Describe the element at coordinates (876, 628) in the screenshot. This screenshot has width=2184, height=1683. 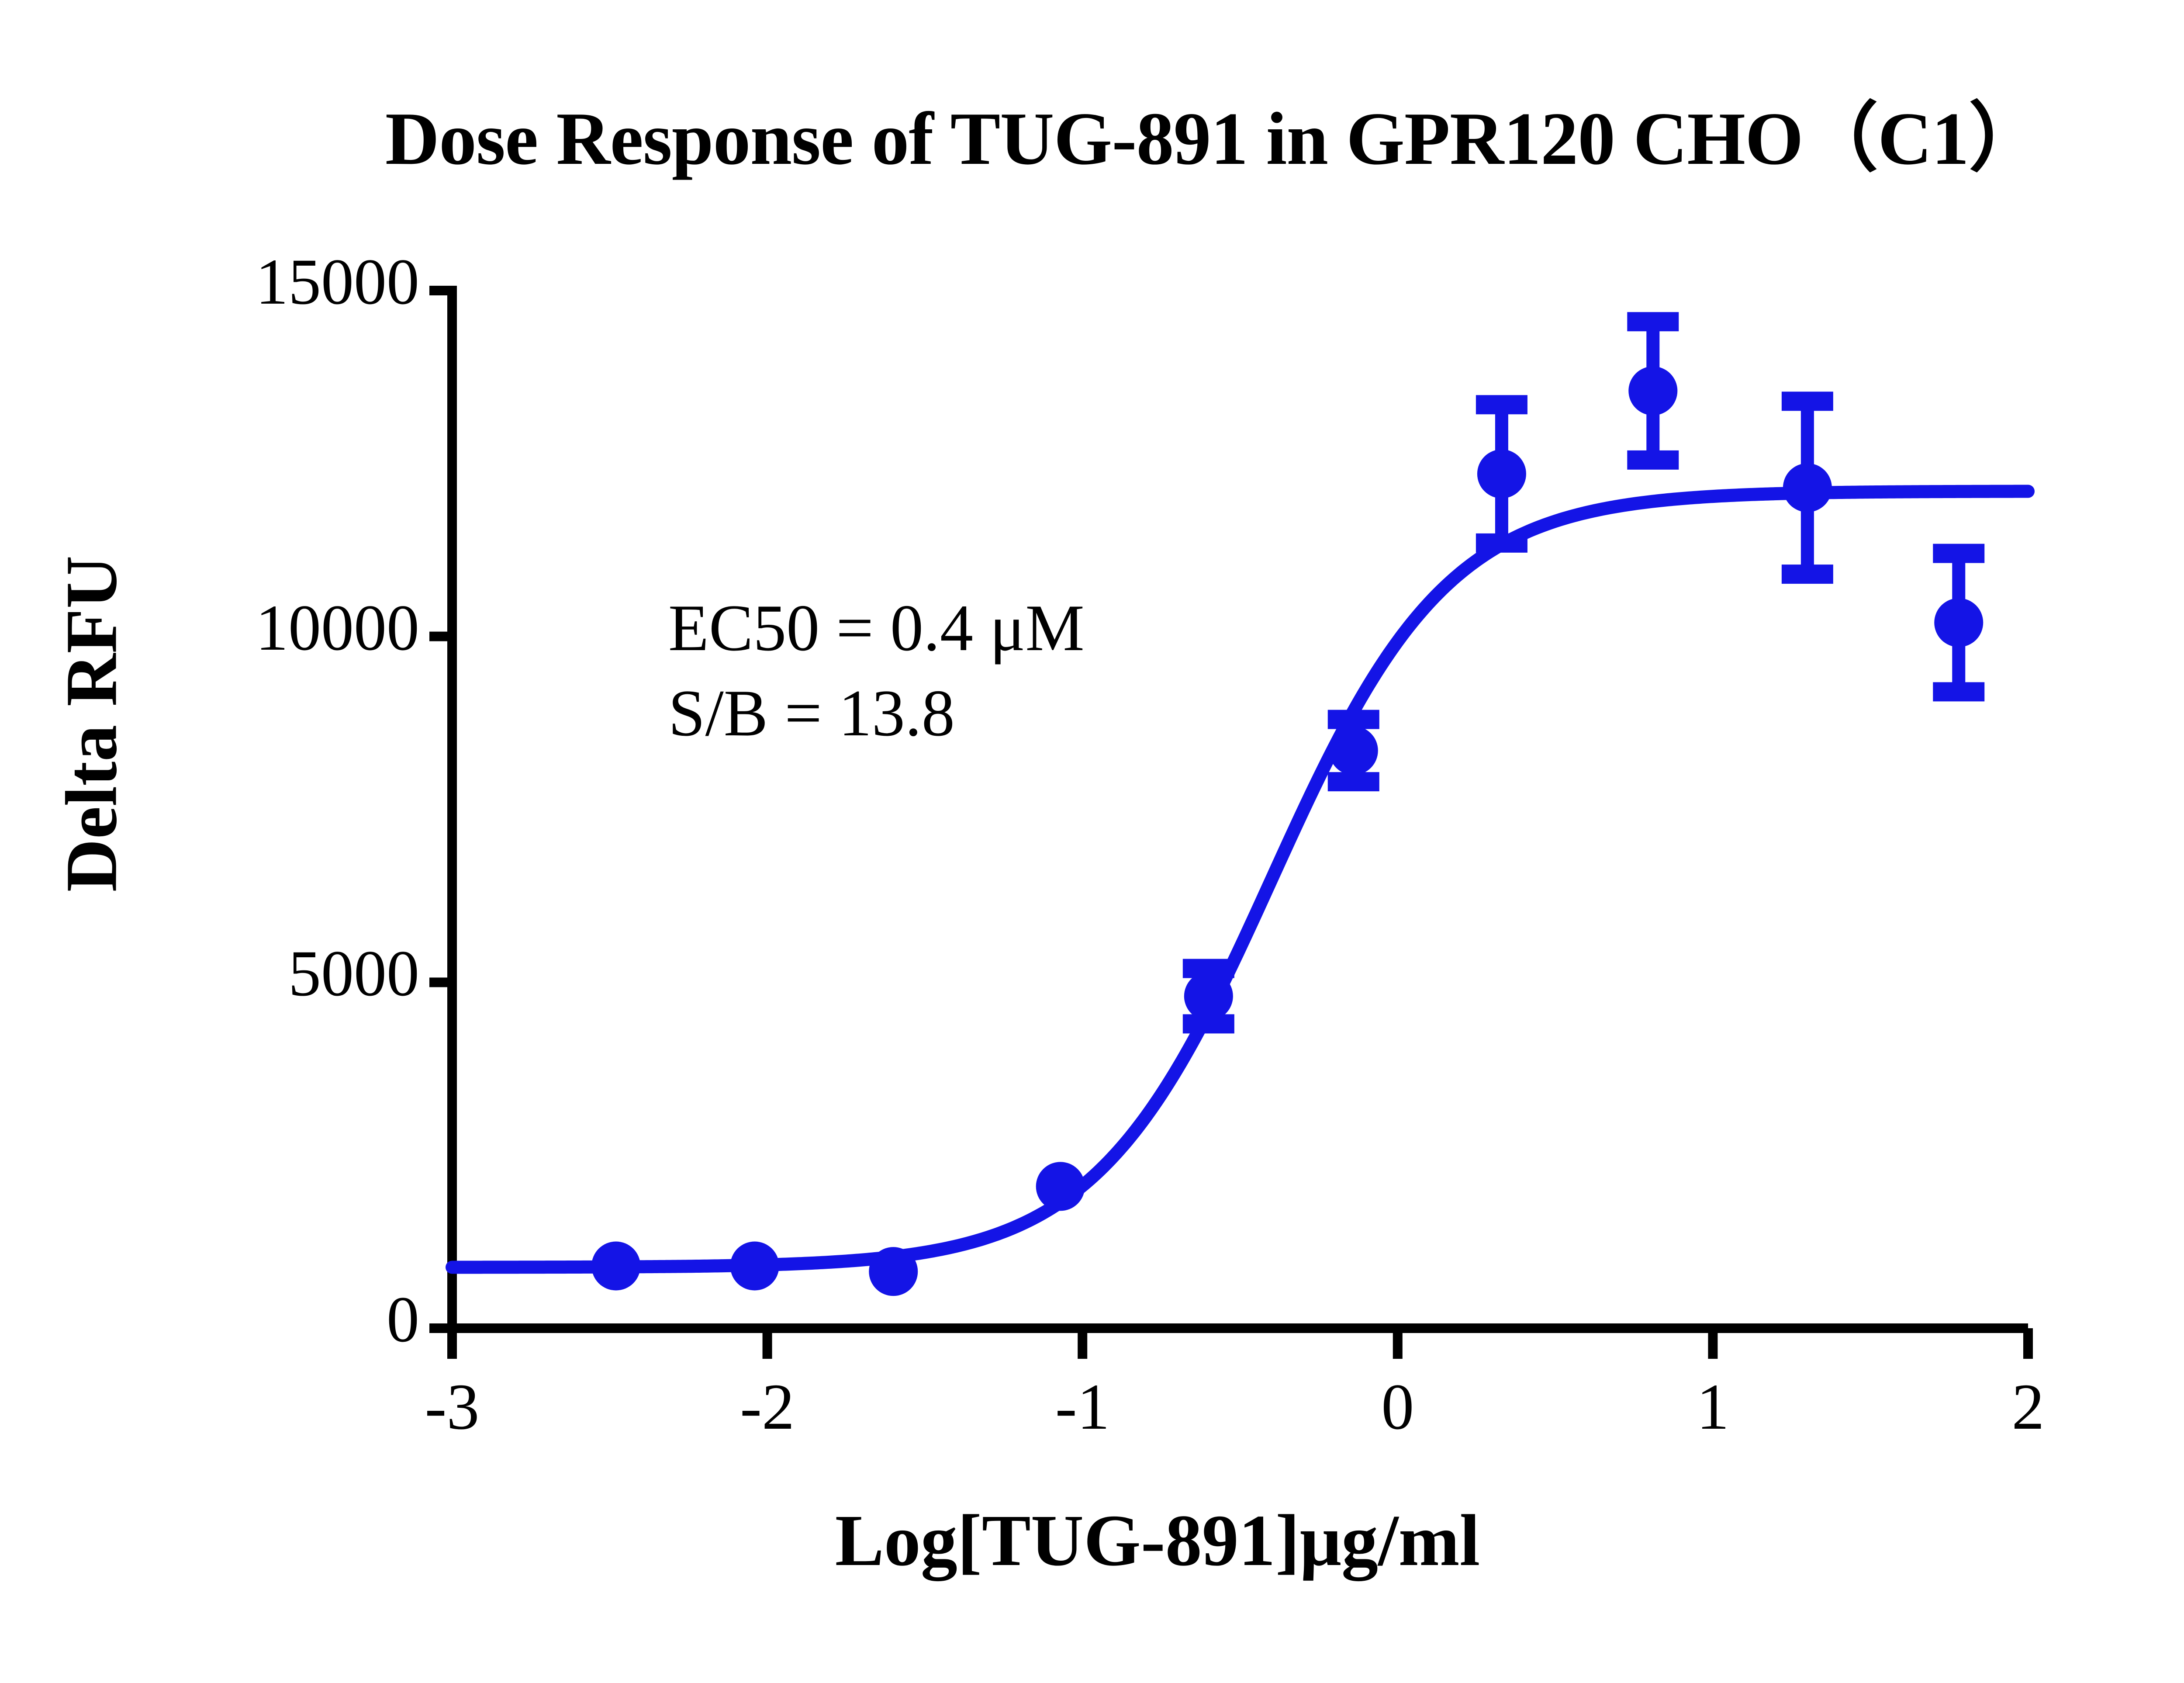
I see `annotation-ec50: EC50 = 0.4 μM` at that location.